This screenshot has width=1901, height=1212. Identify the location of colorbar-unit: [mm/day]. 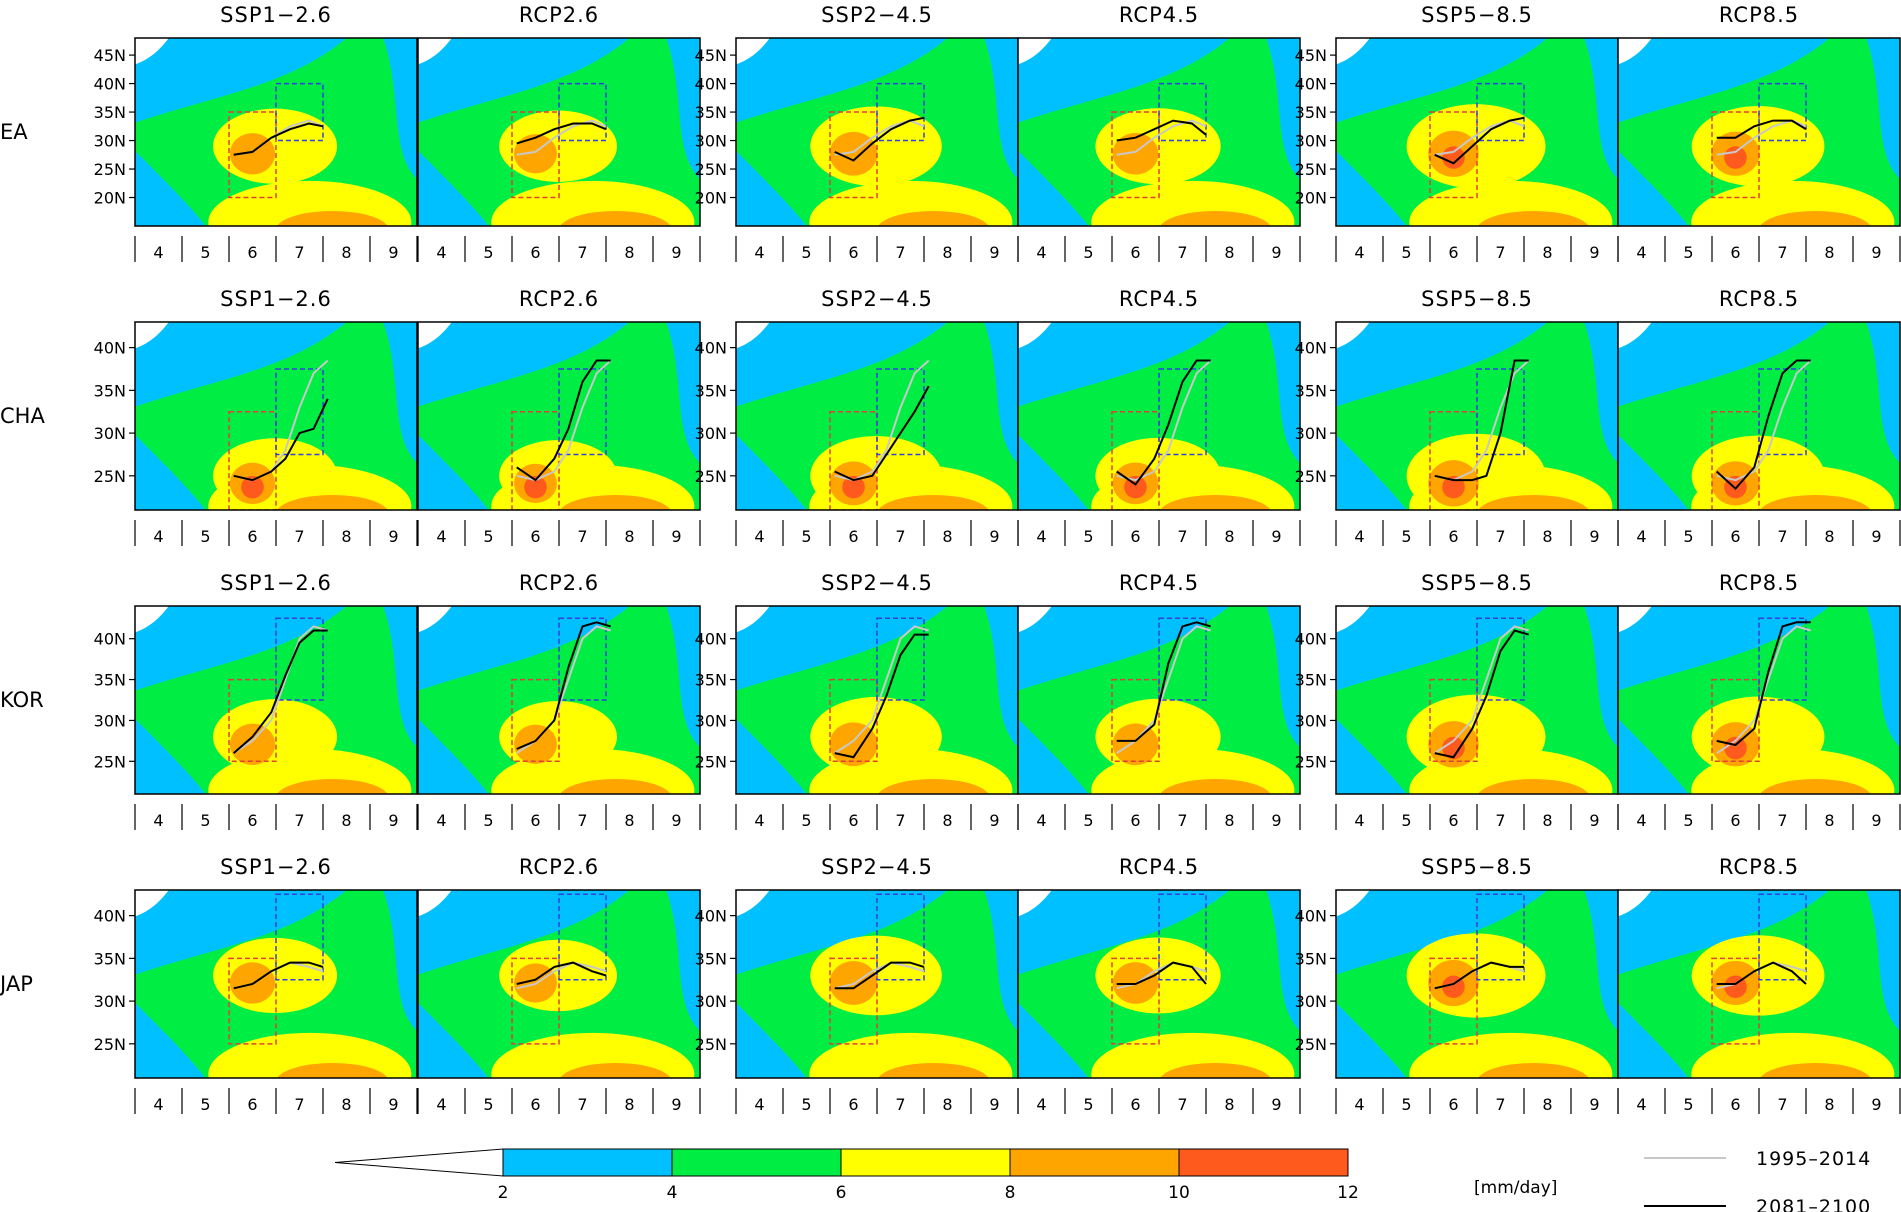
(1515, 1188).